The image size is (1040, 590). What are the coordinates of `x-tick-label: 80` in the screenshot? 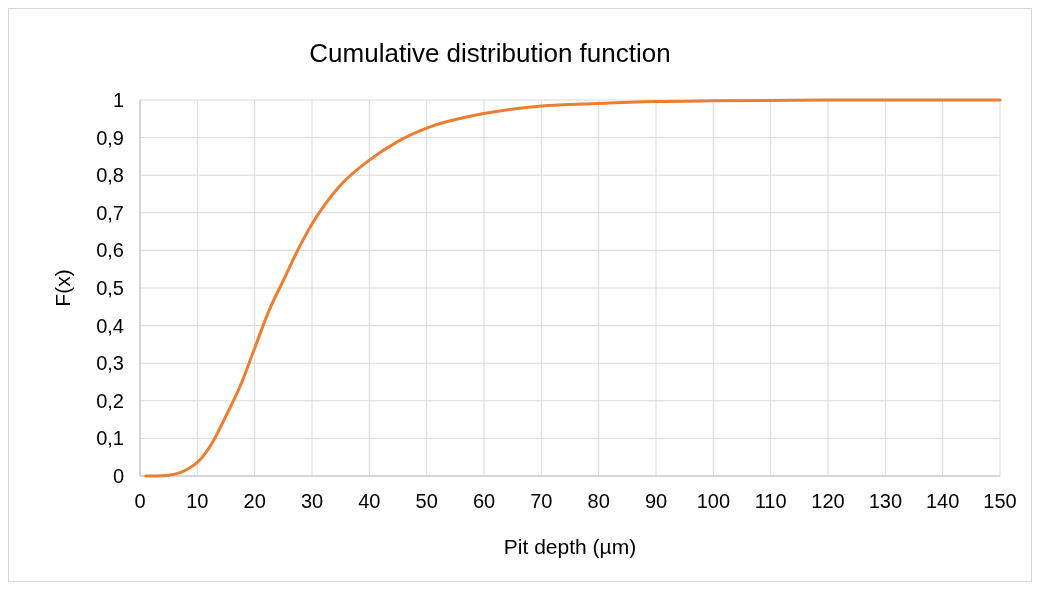 It's located at (598, 501).